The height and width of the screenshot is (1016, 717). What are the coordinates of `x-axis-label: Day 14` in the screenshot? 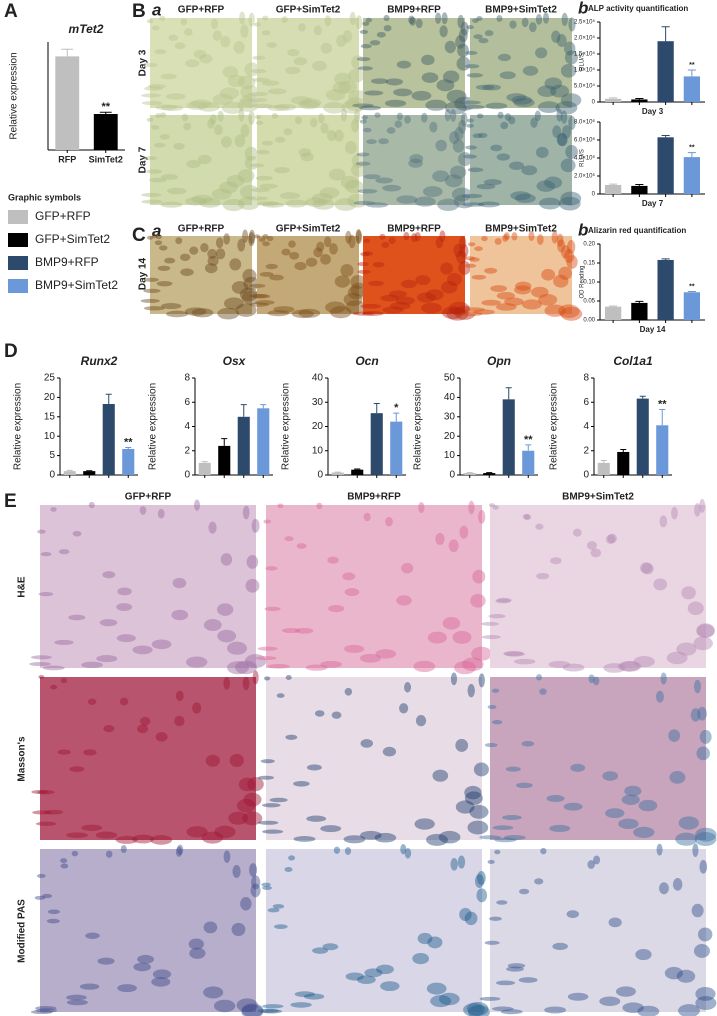 It's located at (653, 329).